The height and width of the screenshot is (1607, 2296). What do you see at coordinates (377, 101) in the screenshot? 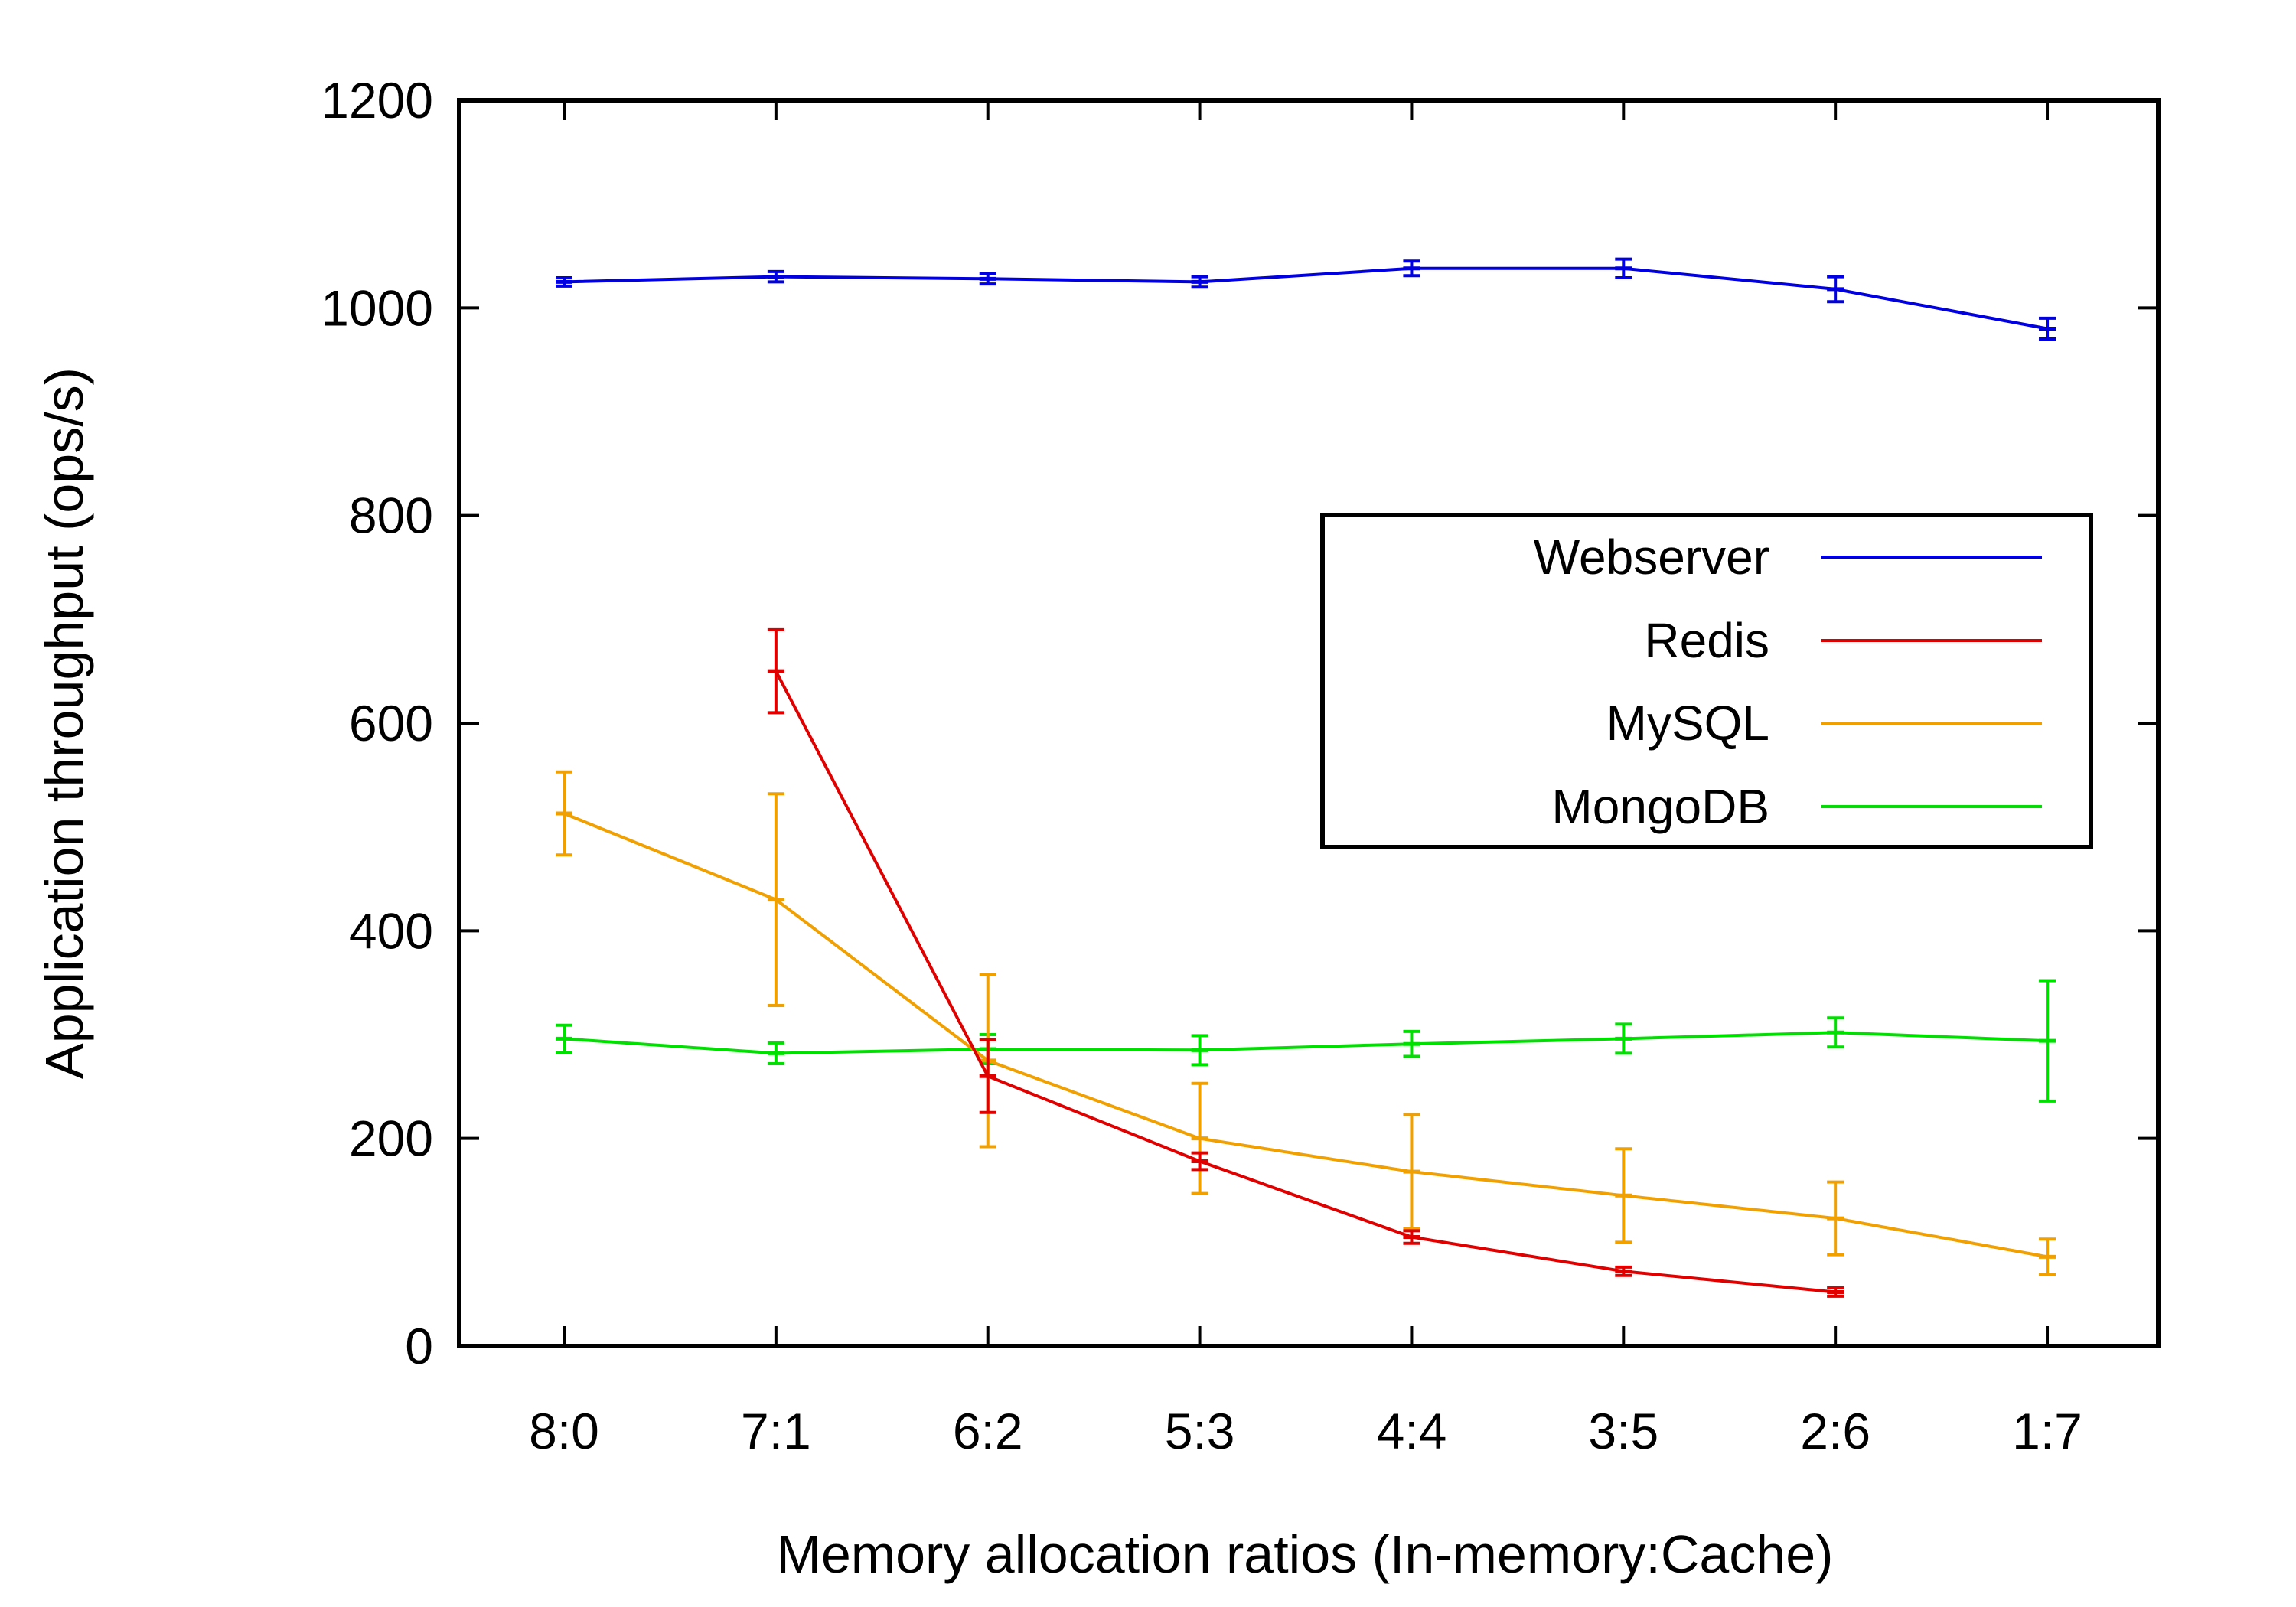
I see `y-tick-label: 1200` at bounding box center [377, 101].